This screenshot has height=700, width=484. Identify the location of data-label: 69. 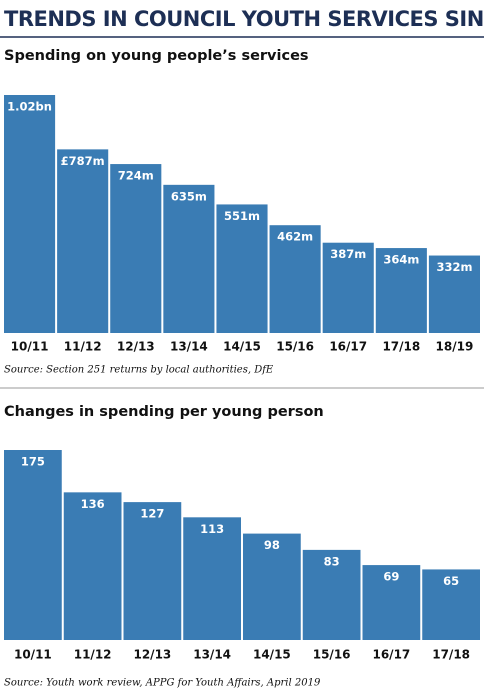
(391, 577).